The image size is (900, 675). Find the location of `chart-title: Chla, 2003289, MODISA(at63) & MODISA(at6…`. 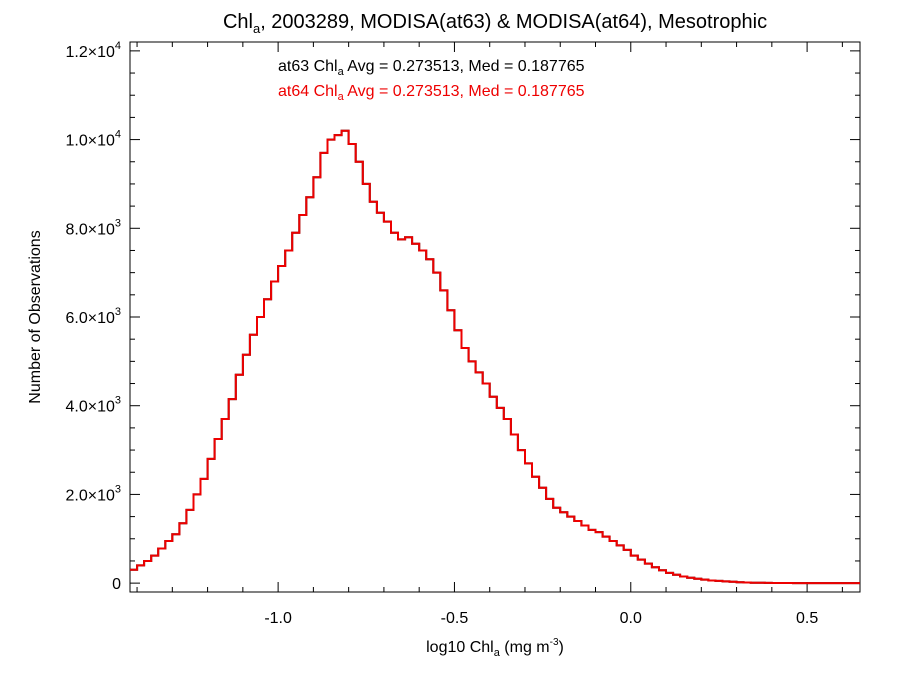

chart-title: Chla, 2003289, MODISA(at63) & MODISA(at6… is located at coordinates (495, 23).